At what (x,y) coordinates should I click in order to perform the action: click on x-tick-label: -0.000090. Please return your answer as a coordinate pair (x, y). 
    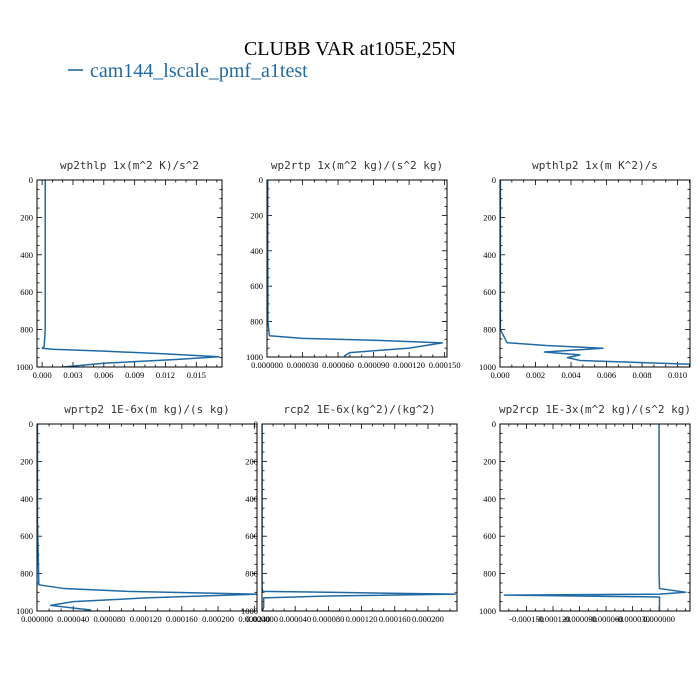
    Looking at the image, I should click on (579, 619).